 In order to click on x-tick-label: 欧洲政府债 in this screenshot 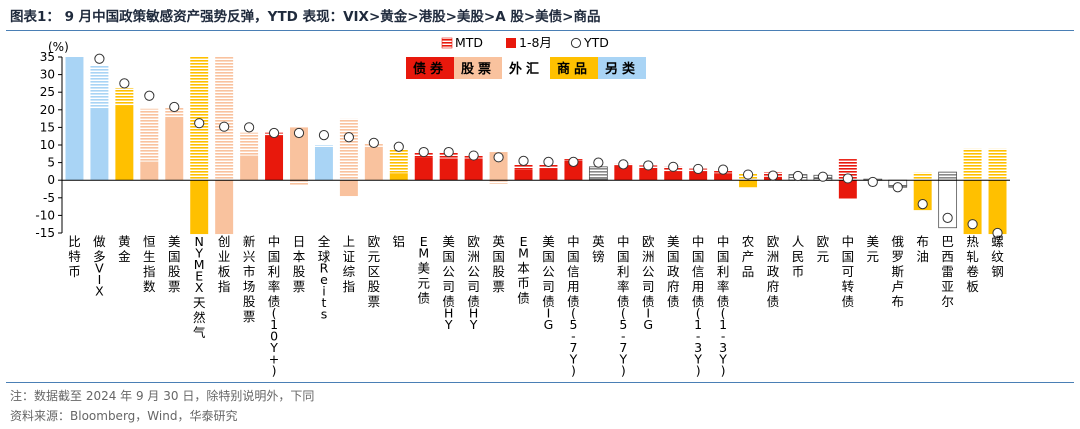, I will do `click(773, 271)`.